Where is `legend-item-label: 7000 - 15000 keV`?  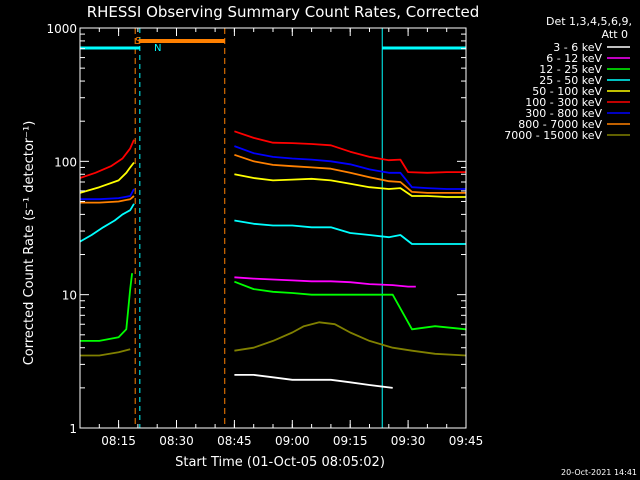
legend-item-label: 7000 - 15000 keV is located at coordinates (553, 135).